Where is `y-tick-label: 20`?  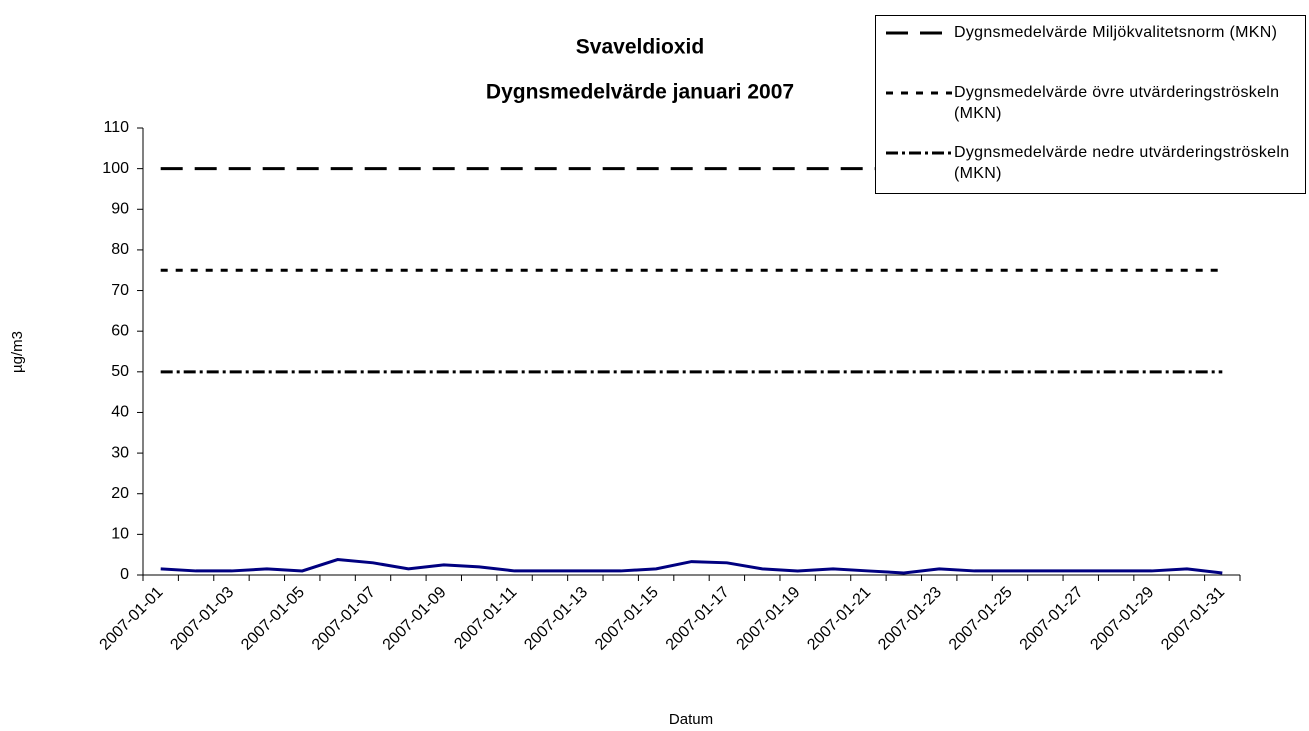 y-tick-label: 20 is located at coordinates (120, 493).